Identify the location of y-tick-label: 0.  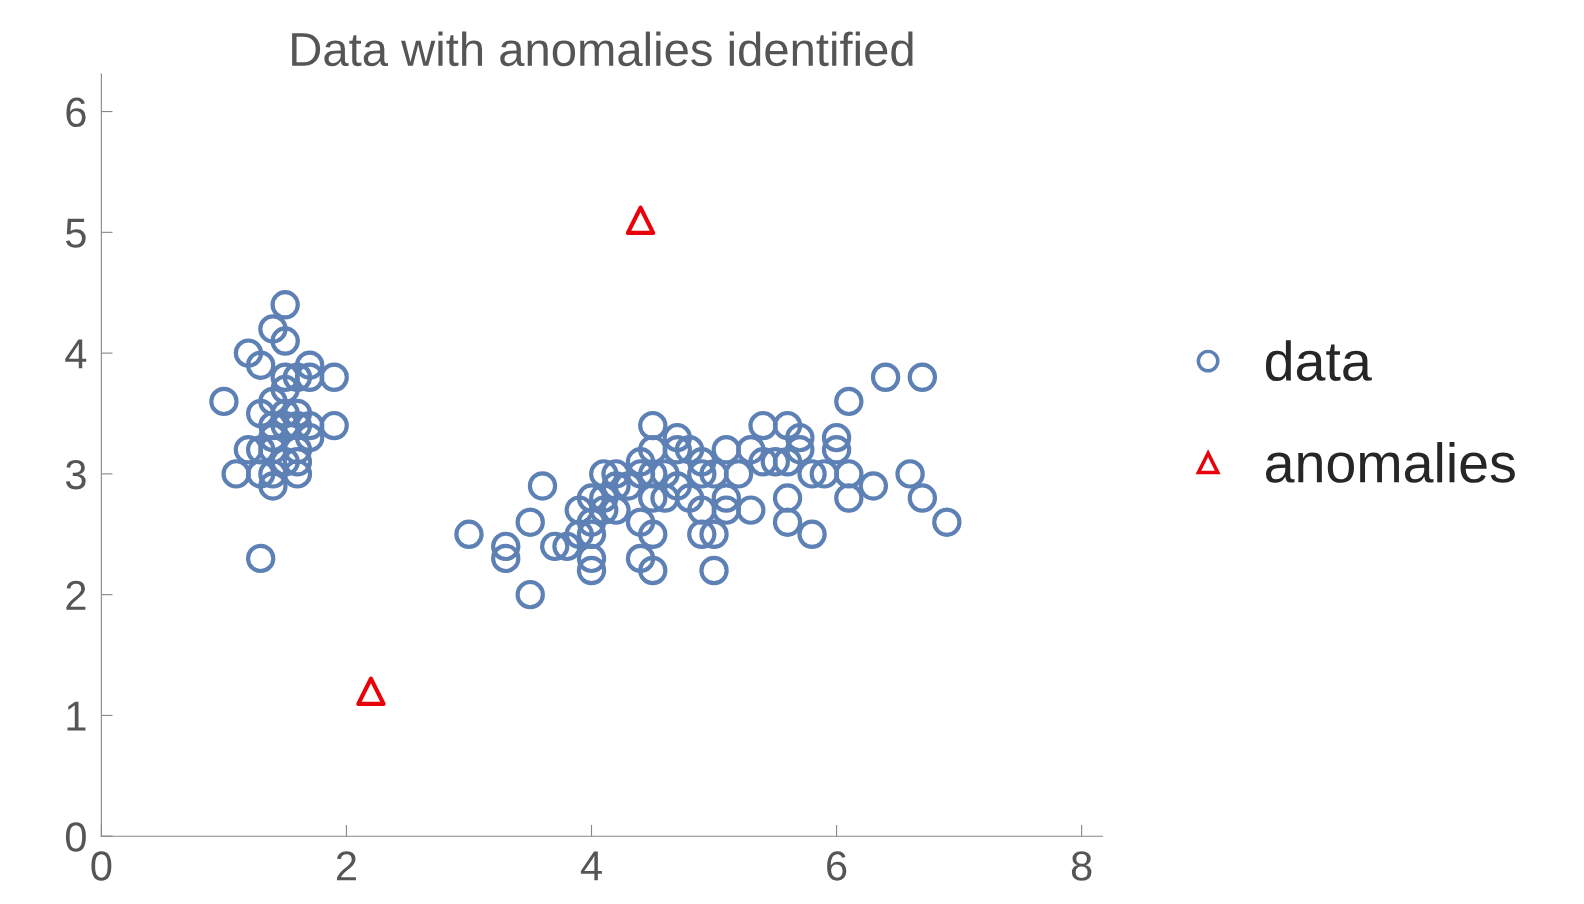
(75, 837).